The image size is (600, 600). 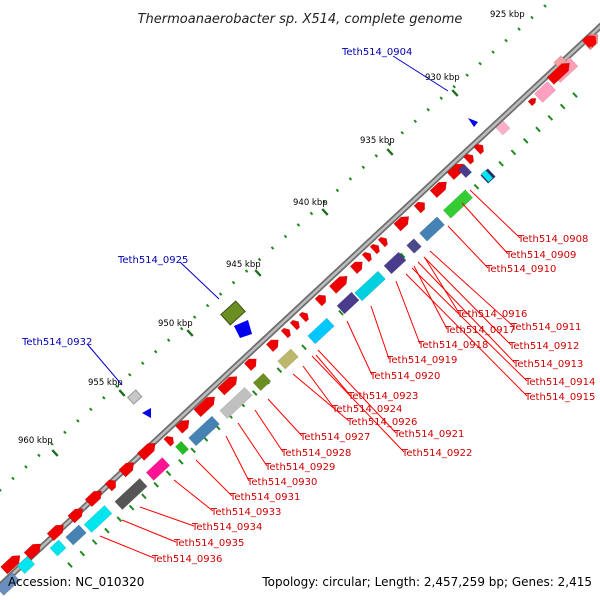 What do you see at coordinates (299, 467) in the screenshot?
I see `gene-label: Teth514_0929` at bounding box center [299, 467].